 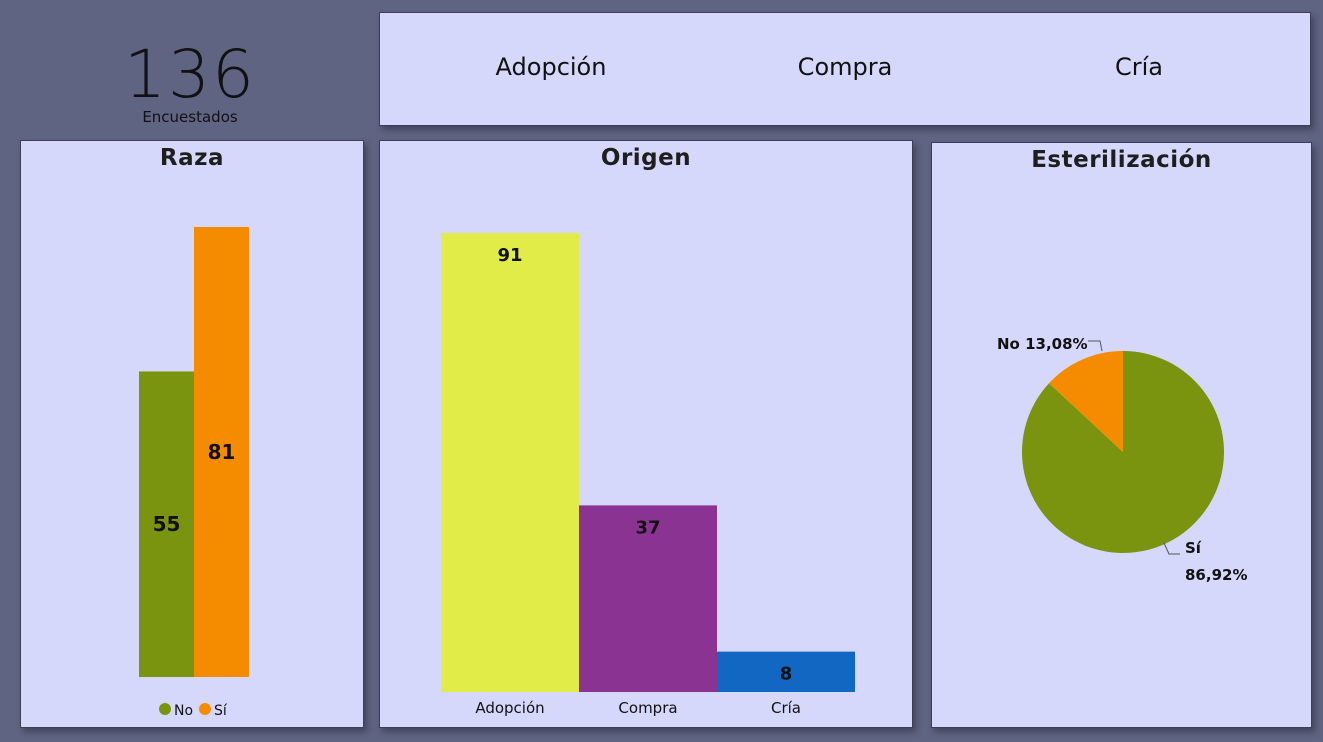 I want to click on origin-slicer: Adopción Compra Cría, so click(x=845, y=69).